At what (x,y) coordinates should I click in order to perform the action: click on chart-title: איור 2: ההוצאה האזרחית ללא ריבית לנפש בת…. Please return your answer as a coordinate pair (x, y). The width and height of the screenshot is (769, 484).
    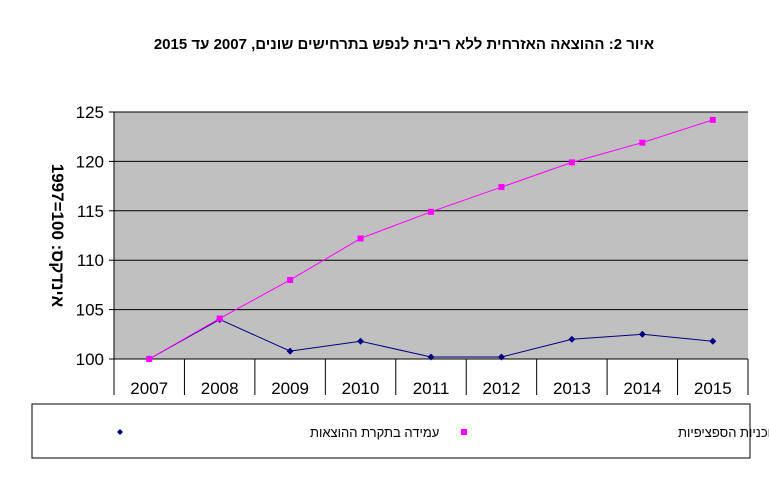
    Looking at the image, I should click on (404, 44).